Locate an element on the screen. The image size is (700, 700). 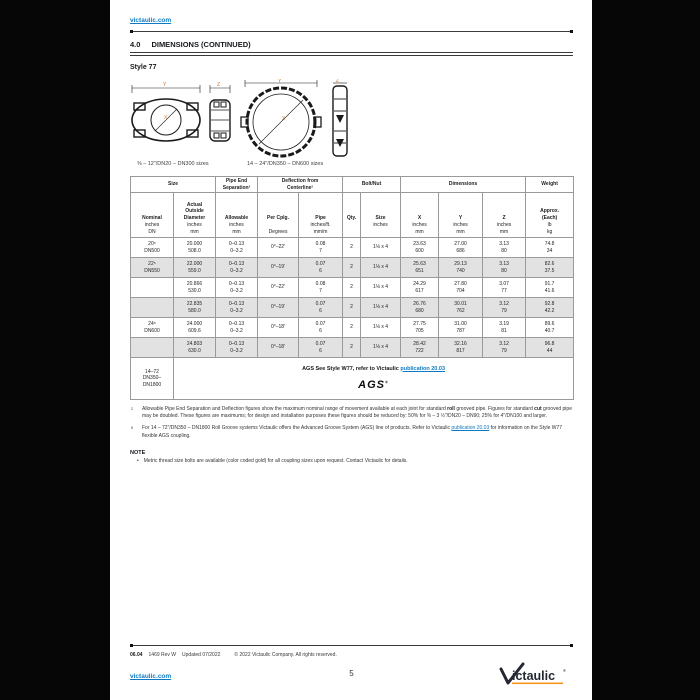
cell: 26.76 680 is located at coordinates (420, 307).